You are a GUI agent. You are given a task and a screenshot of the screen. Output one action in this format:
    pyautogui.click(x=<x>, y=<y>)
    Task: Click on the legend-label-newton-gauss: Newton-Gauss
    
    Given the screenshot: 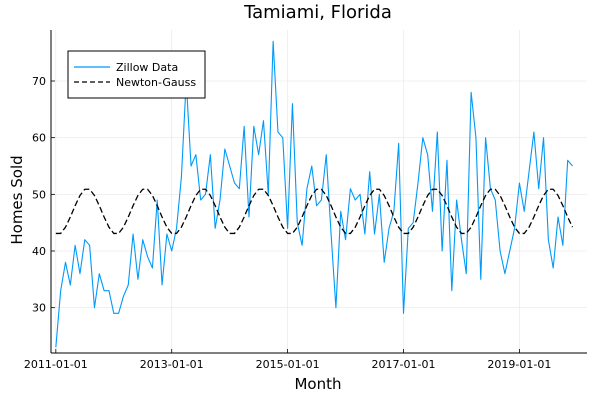 What is the action you would take?
    pyautogui.click(x=156, y=82)
    